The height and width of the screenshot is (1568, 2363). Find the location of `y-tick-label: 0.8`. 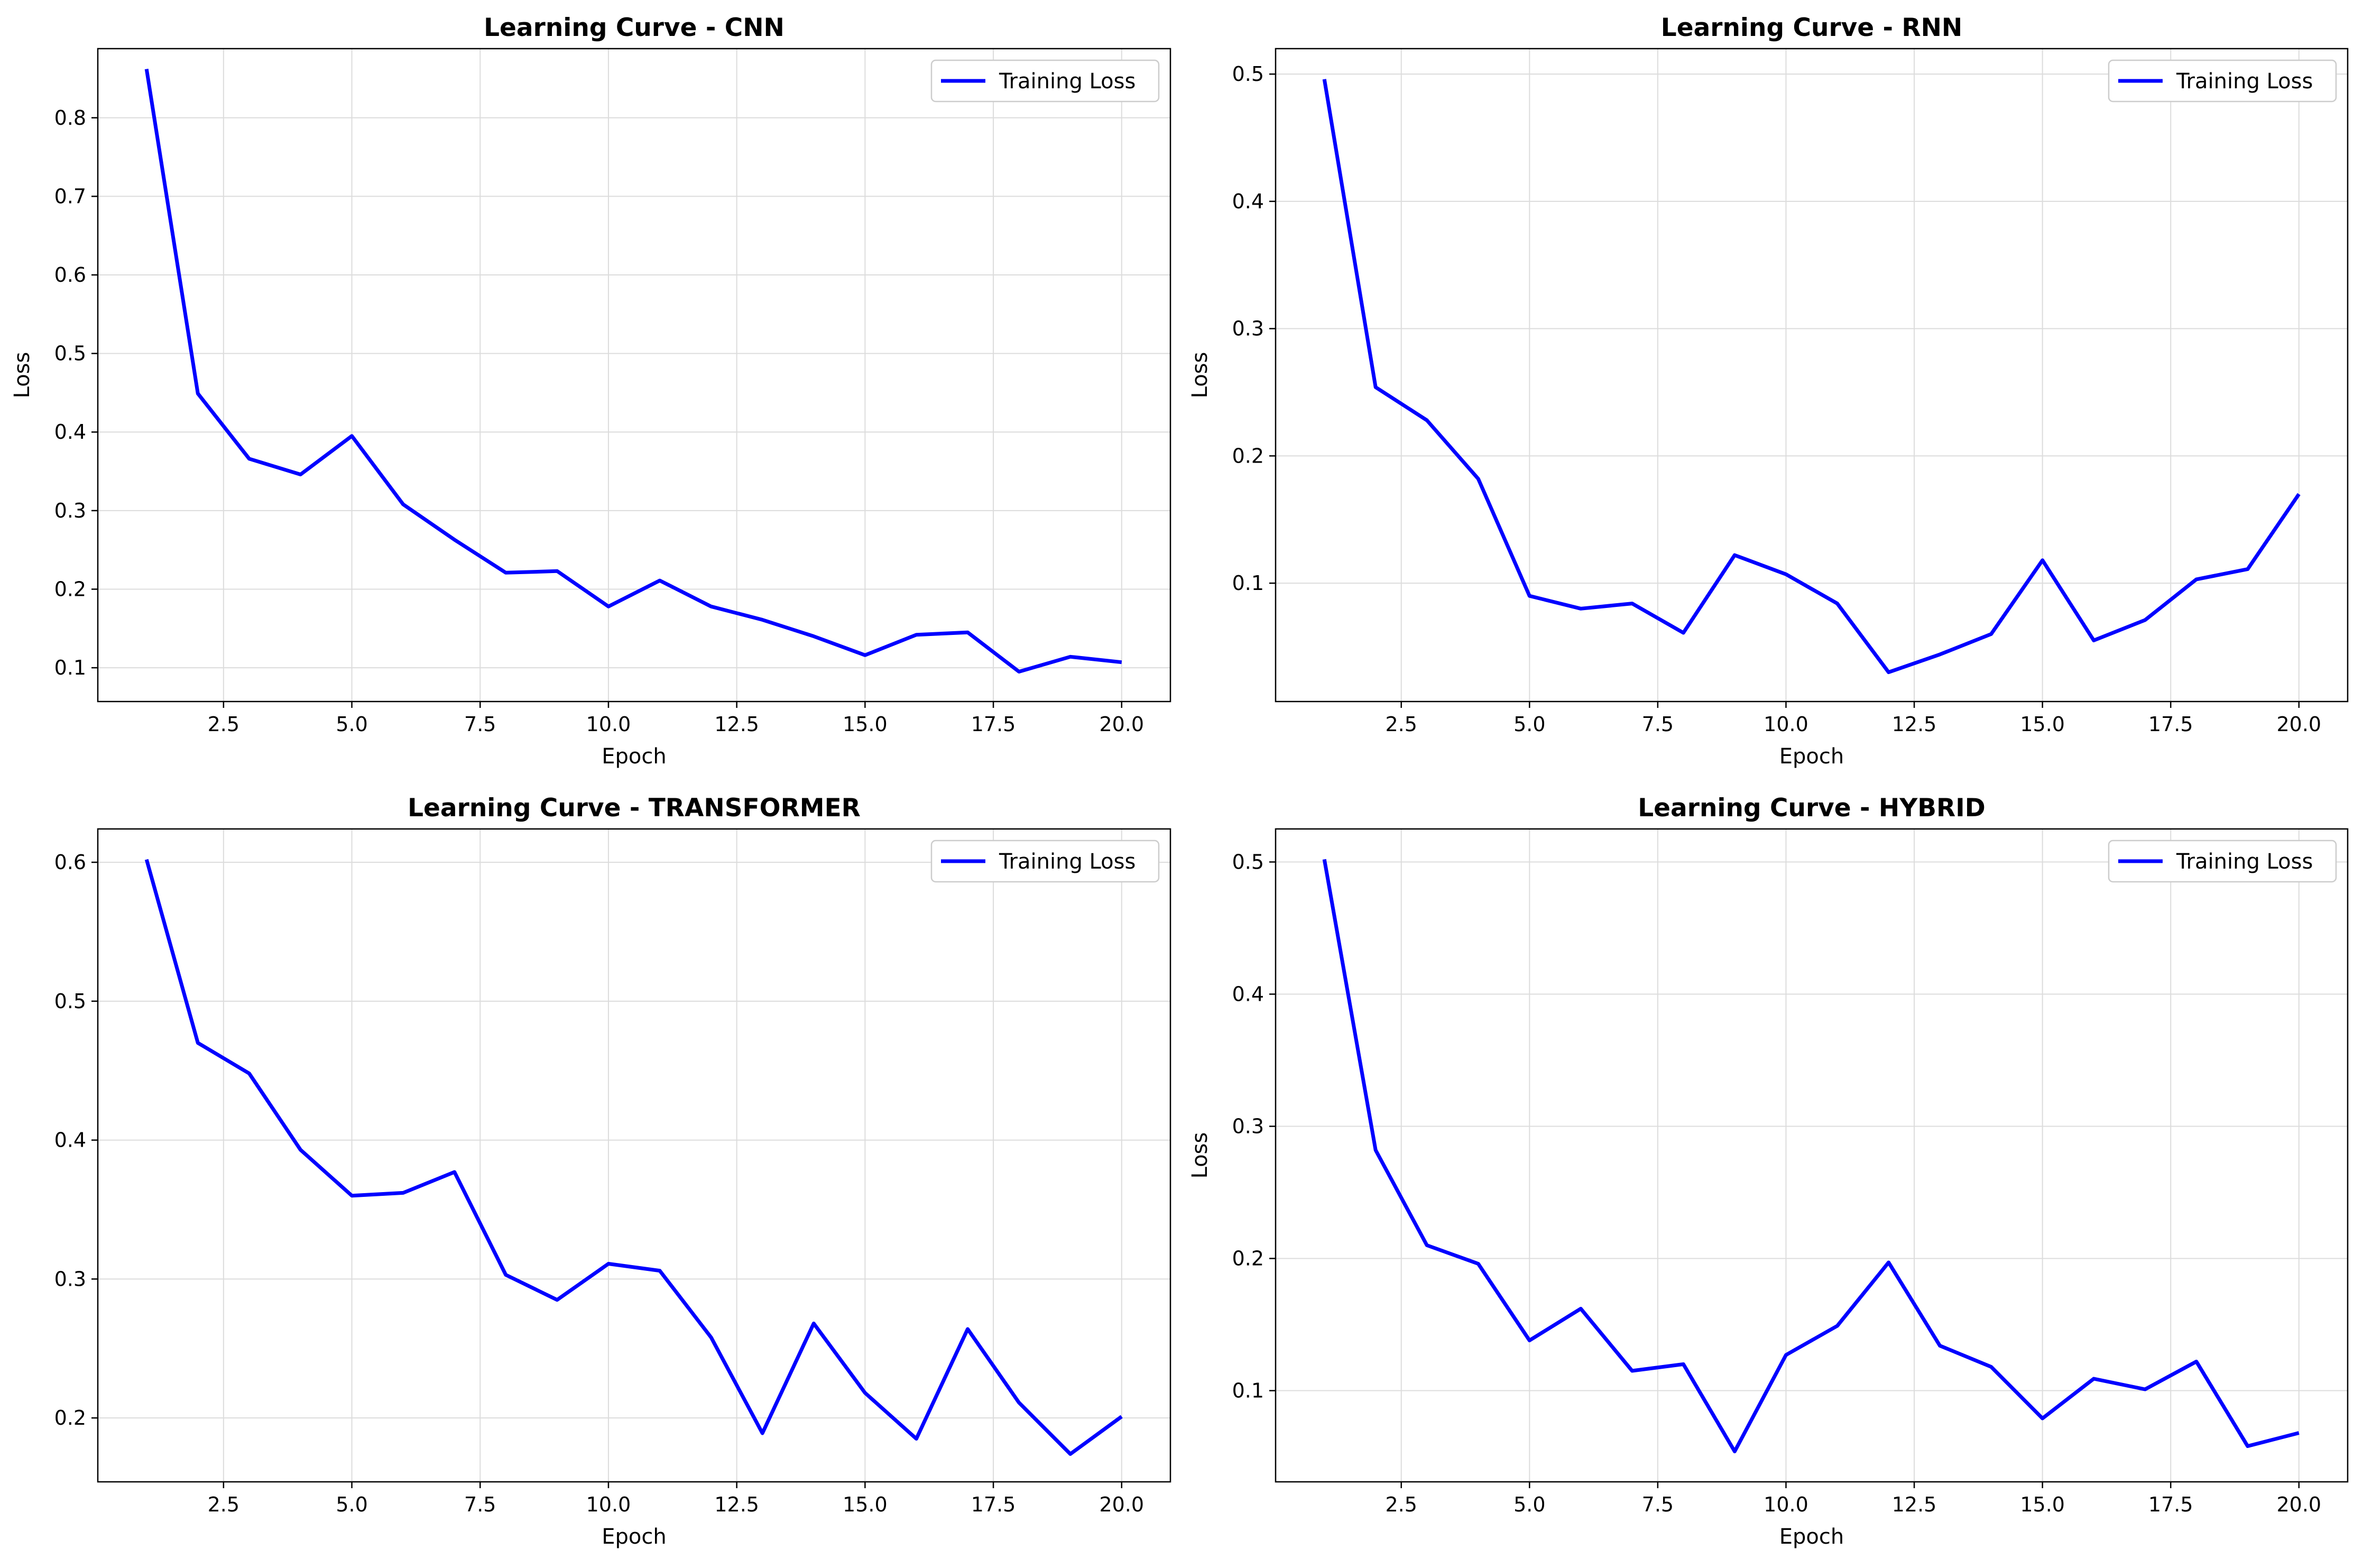

y-tick-label: 0.8 is located at coordinates (70, 118).